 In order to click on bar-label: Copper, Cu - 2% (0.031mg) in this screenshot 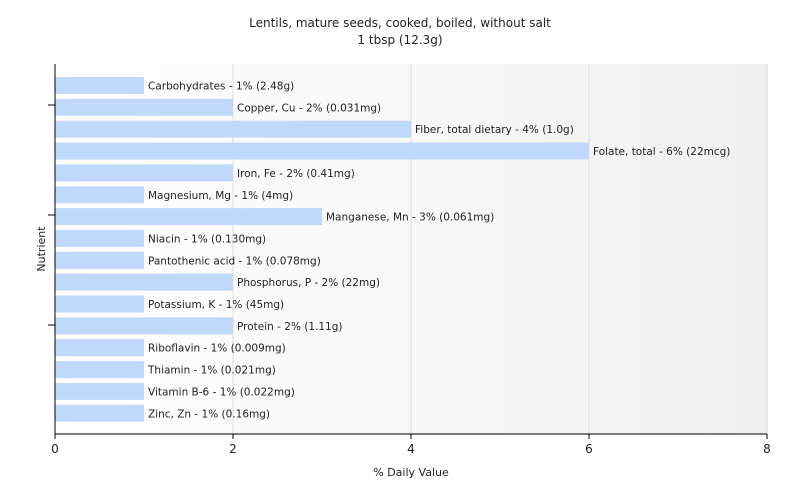, I will do `click(309, 108)`.